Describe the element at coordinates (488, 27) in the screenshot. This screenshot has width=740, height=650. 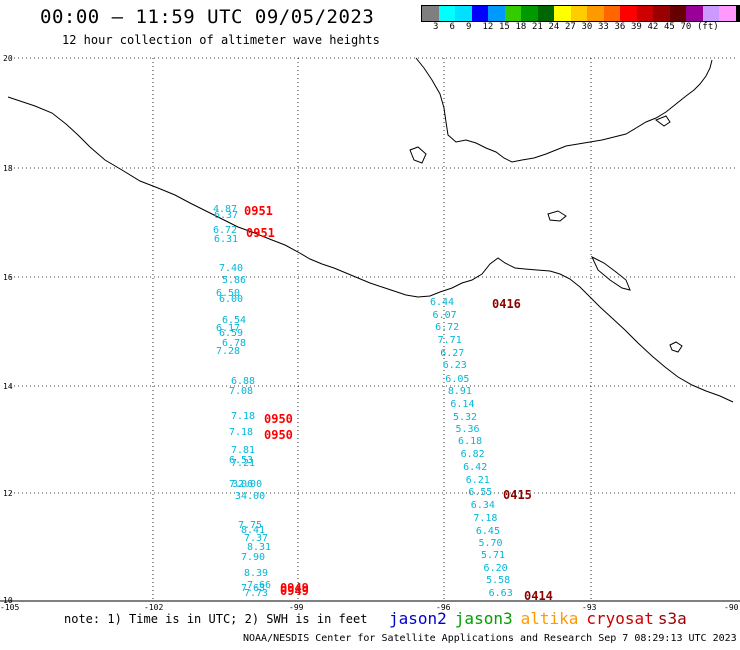
I see `color-scale-label: 12` at that location.